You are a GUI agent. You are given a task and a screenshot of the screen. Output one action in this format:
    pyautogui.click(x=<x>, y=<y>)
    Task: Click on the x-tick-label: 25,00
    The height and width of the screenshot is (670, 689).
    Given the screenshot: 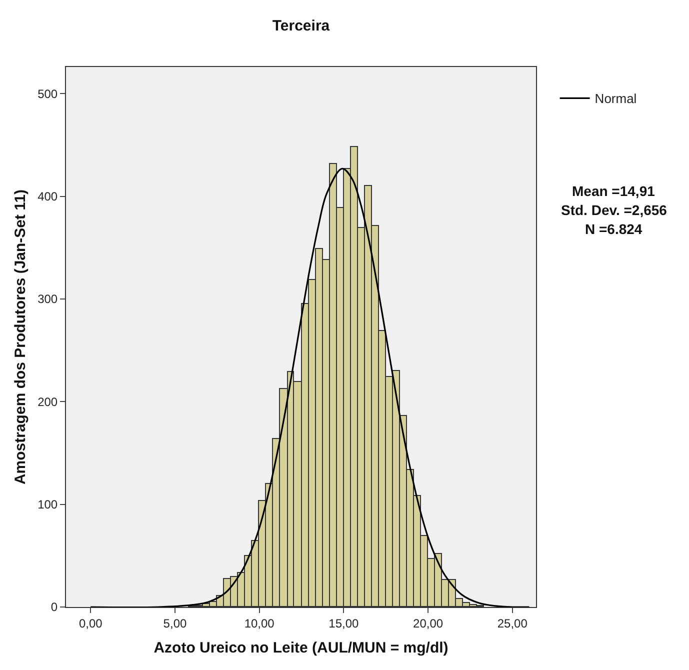 What is the action you would take?
    pyautogui.click(x=512, y=623)
    